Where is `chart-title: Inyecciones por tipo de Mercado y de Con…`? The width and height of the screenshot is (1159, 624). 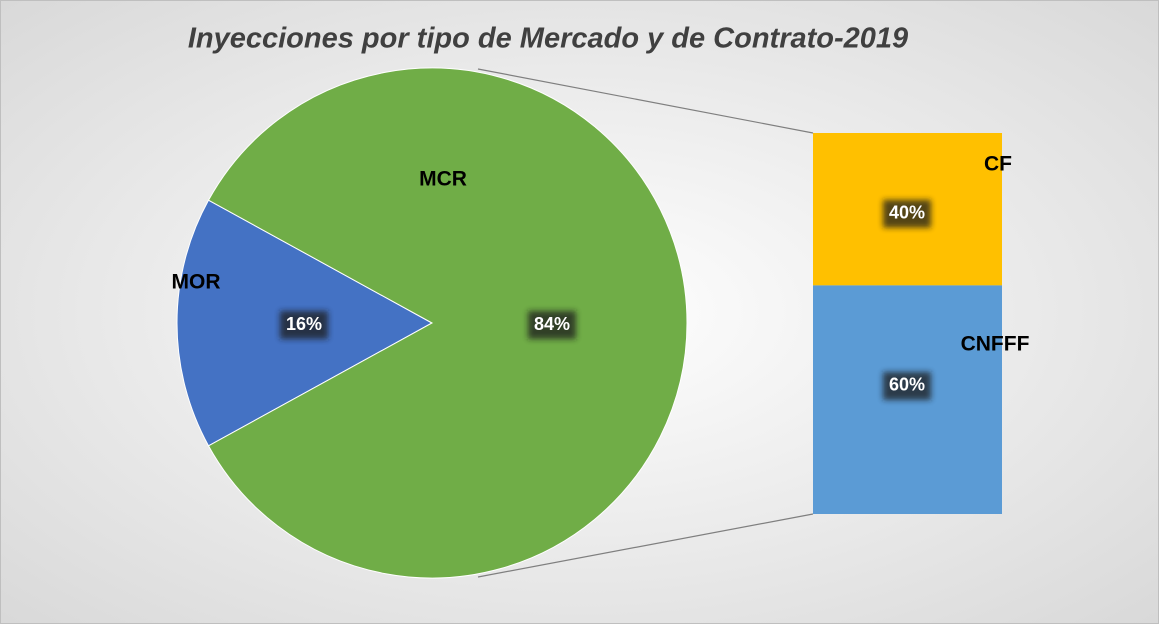
chart-title: Inyecciones por tipo de Mercado y de Con… is located at coordinates (548, 39).